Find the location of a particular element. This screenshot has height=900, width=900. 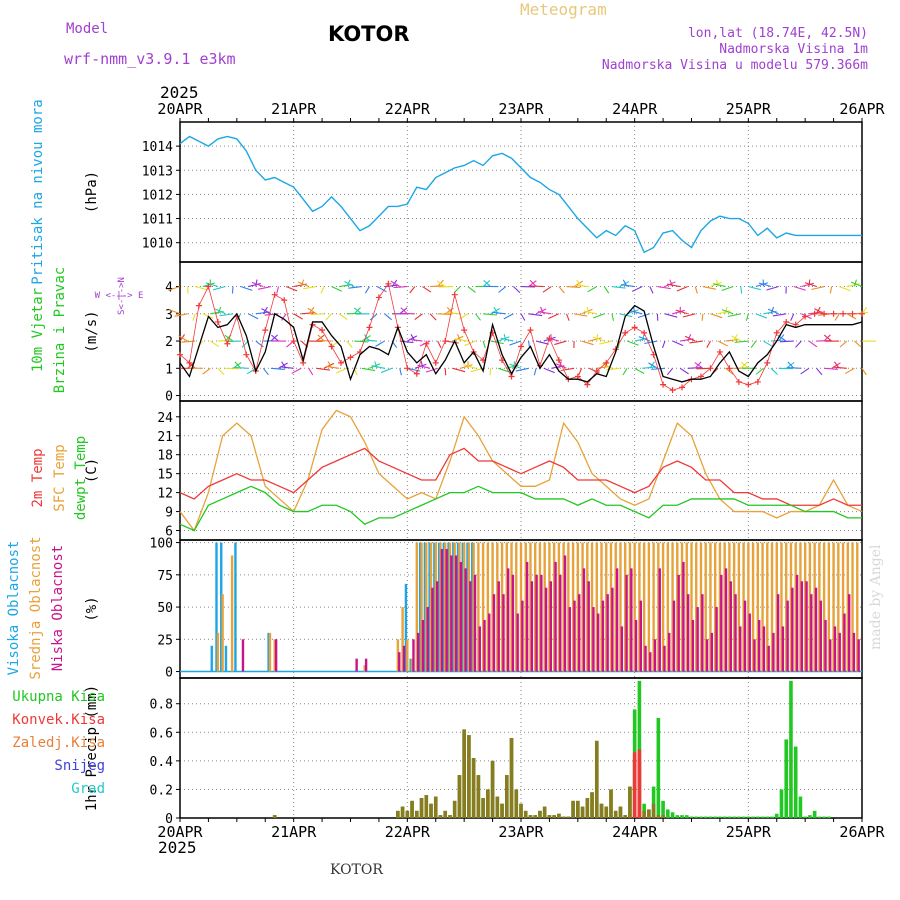

y-tick-label: 0.6 is located at coordinates (161, 733).